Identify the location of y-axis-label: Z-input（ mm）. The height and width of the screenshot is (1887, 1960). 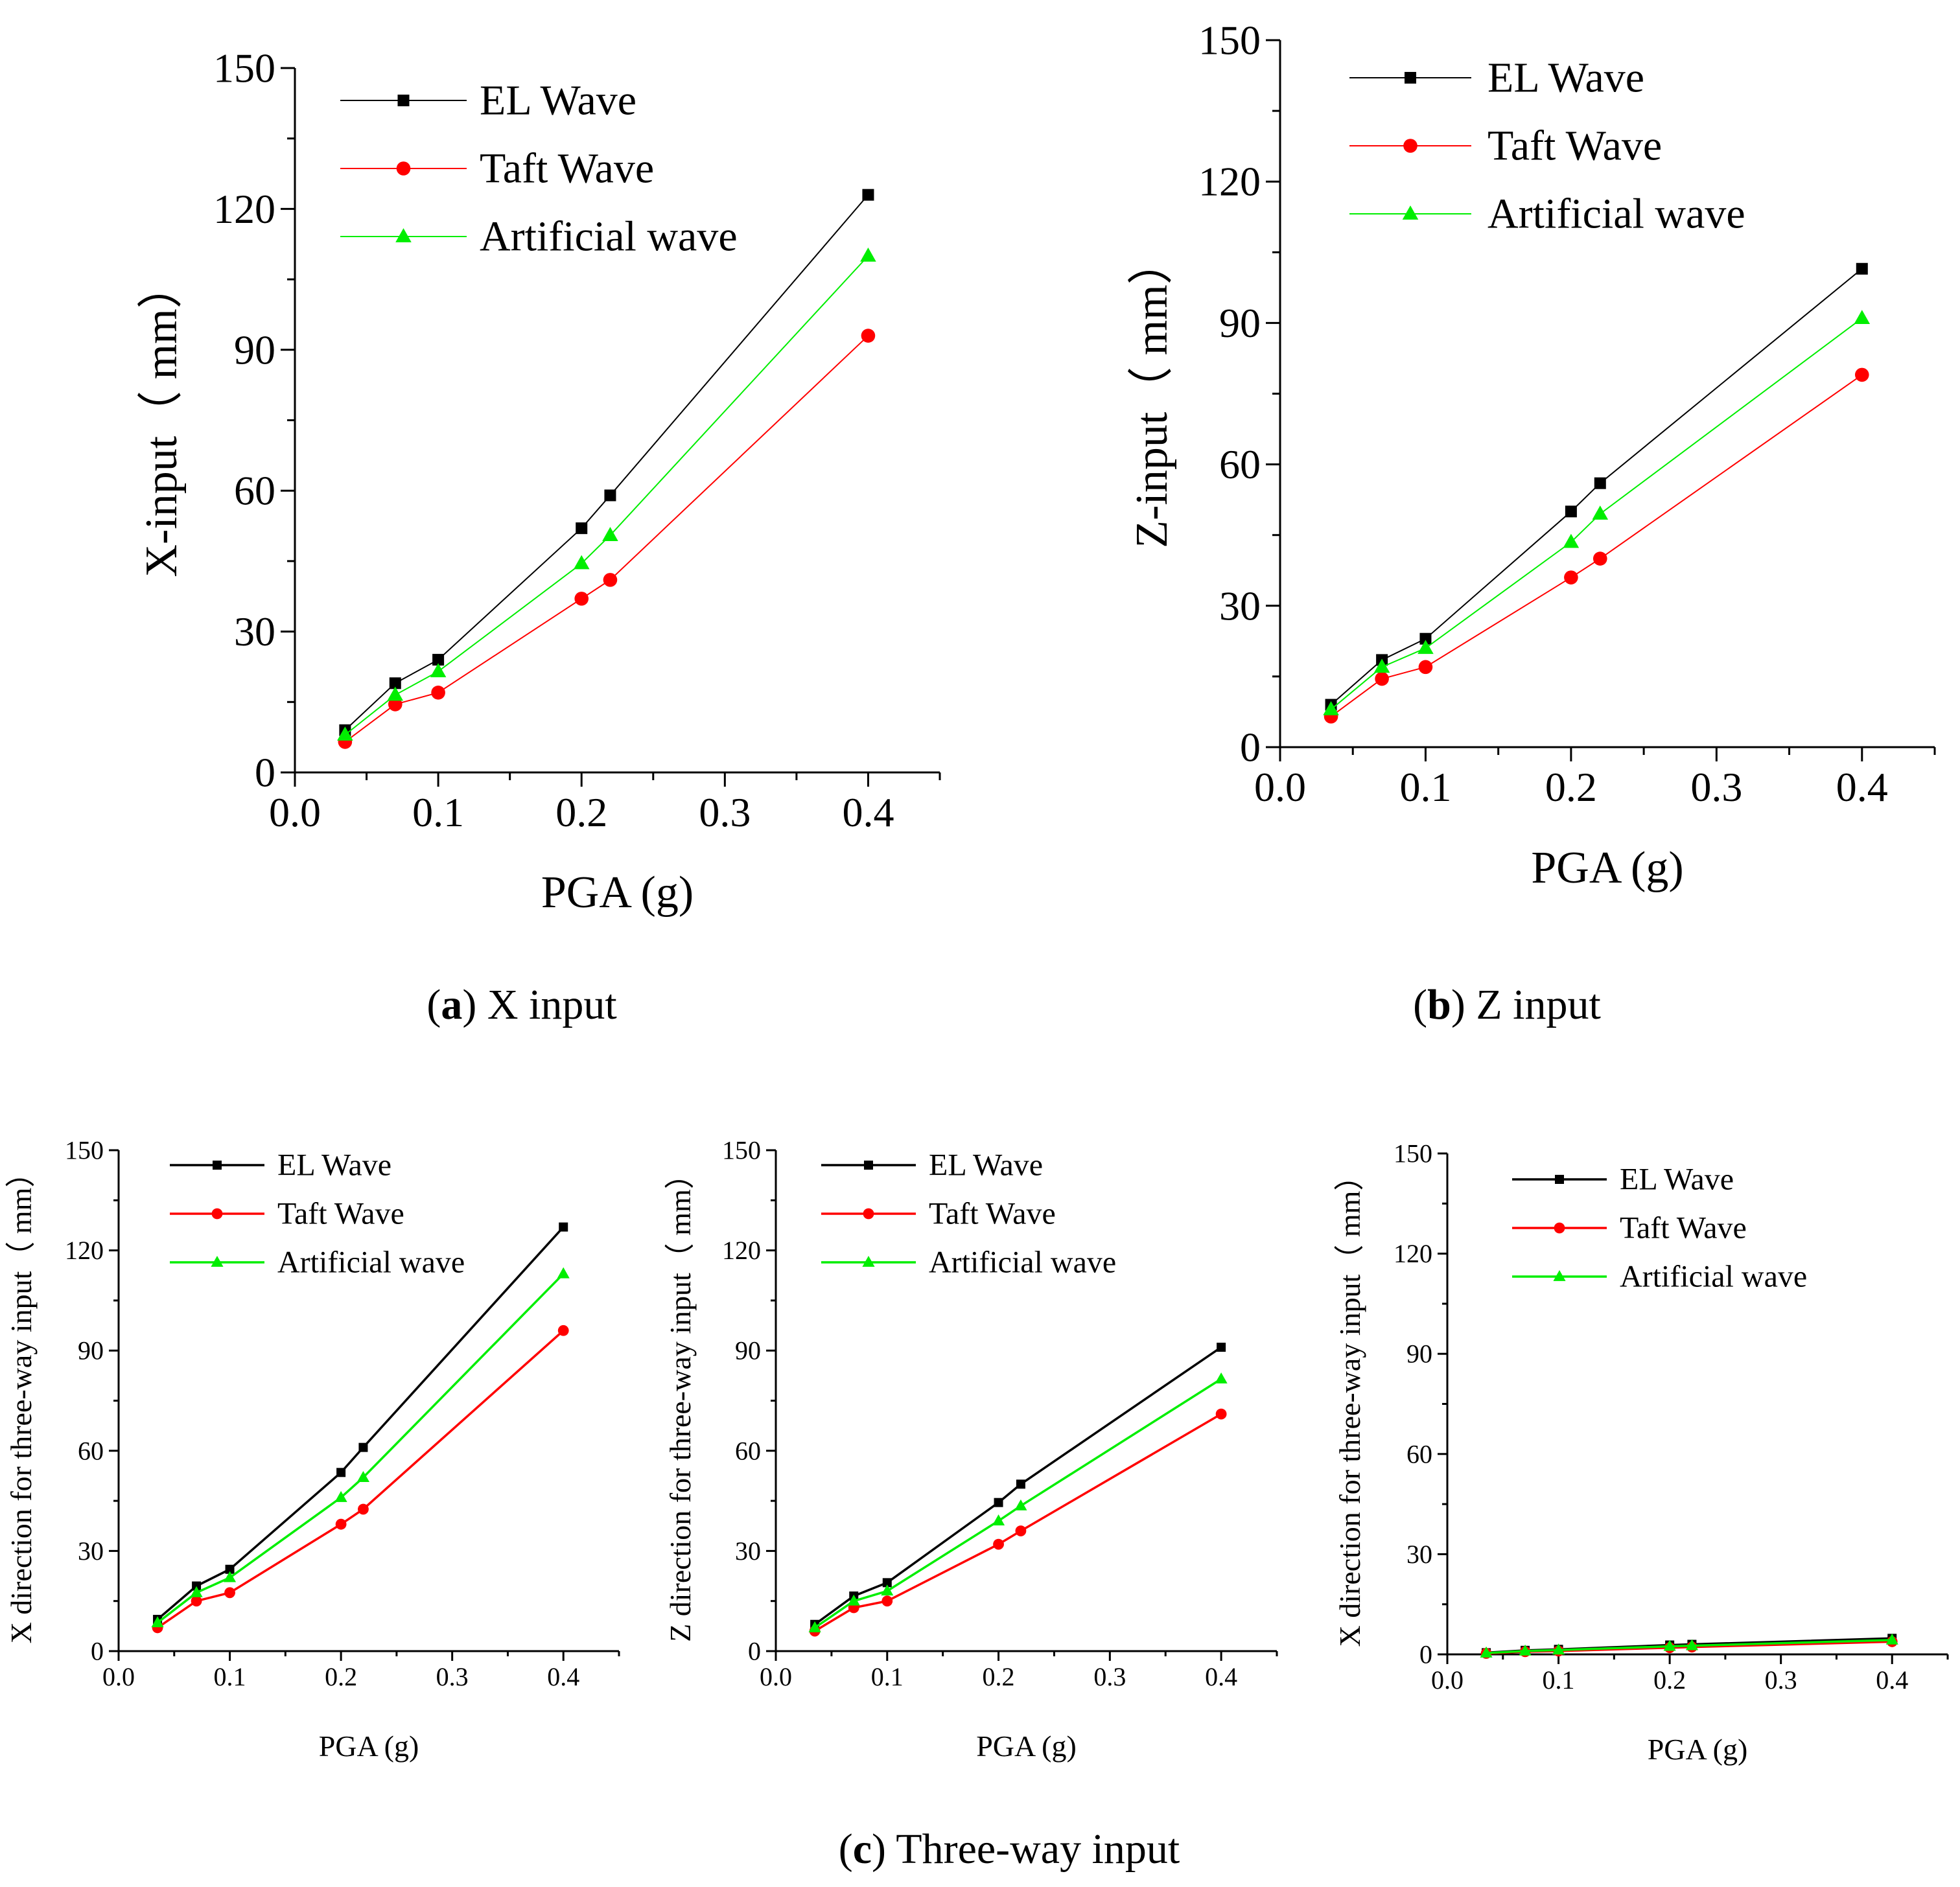
(1152, 393).